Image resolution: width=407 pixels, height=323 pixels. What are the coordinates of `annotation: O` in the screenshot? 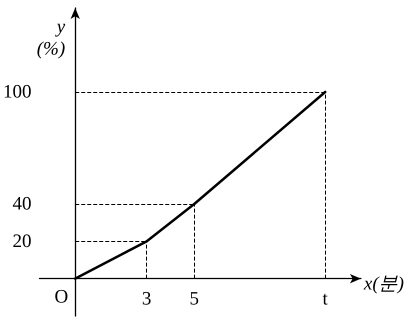 It's located at (61, 297).